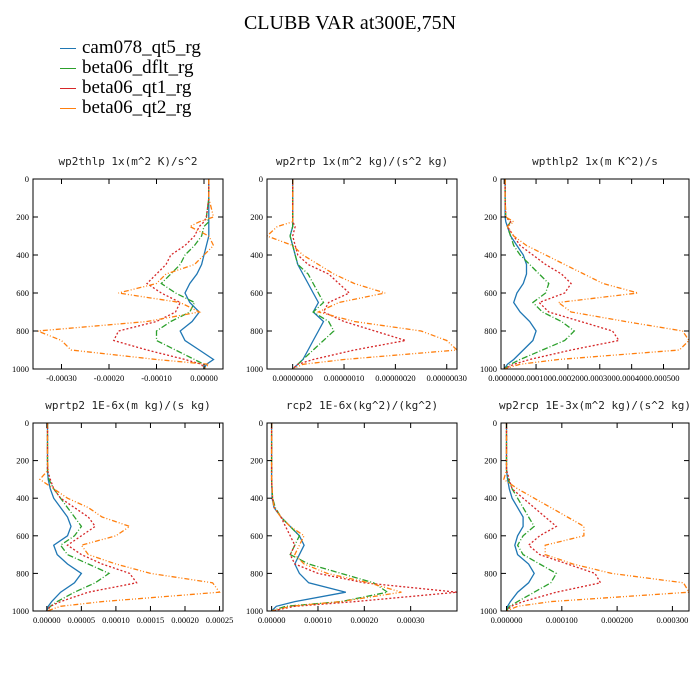  I want to click on x-tick-label: 0.00015, so click(151, 620).